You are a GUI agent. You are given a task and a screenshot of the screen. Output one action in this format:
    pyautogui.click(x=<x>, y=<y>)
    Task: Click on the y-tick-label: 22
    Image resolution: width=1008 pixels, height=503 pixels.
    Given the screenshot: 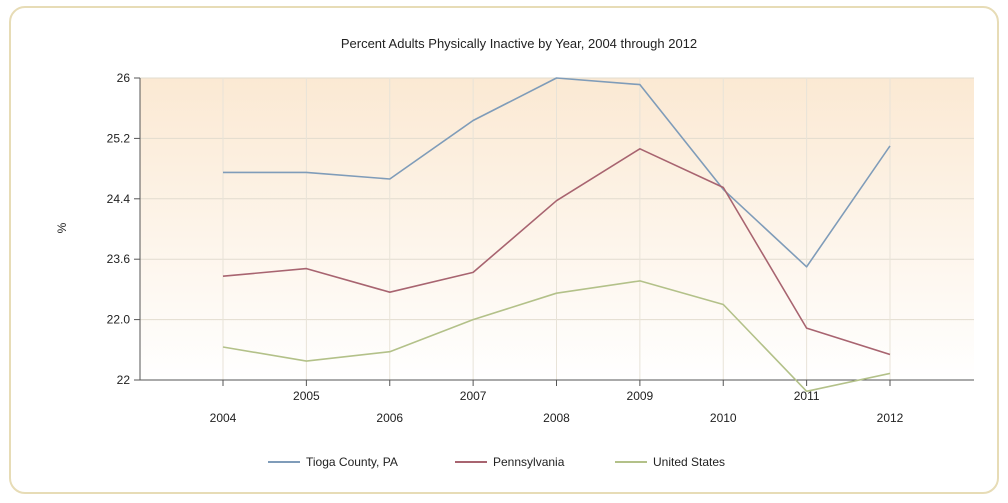 What is the action you would take?
    pyautogui.click(x=124, y=380)
    